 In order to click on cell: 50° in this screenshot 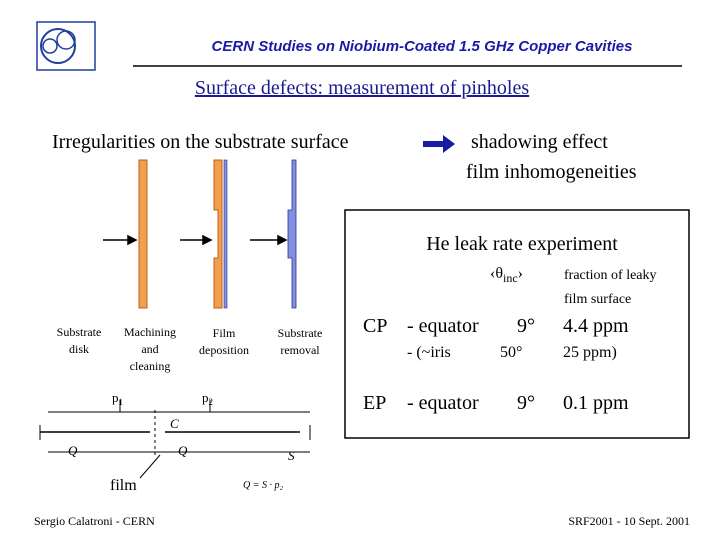, I will do `click(511, 352)`.